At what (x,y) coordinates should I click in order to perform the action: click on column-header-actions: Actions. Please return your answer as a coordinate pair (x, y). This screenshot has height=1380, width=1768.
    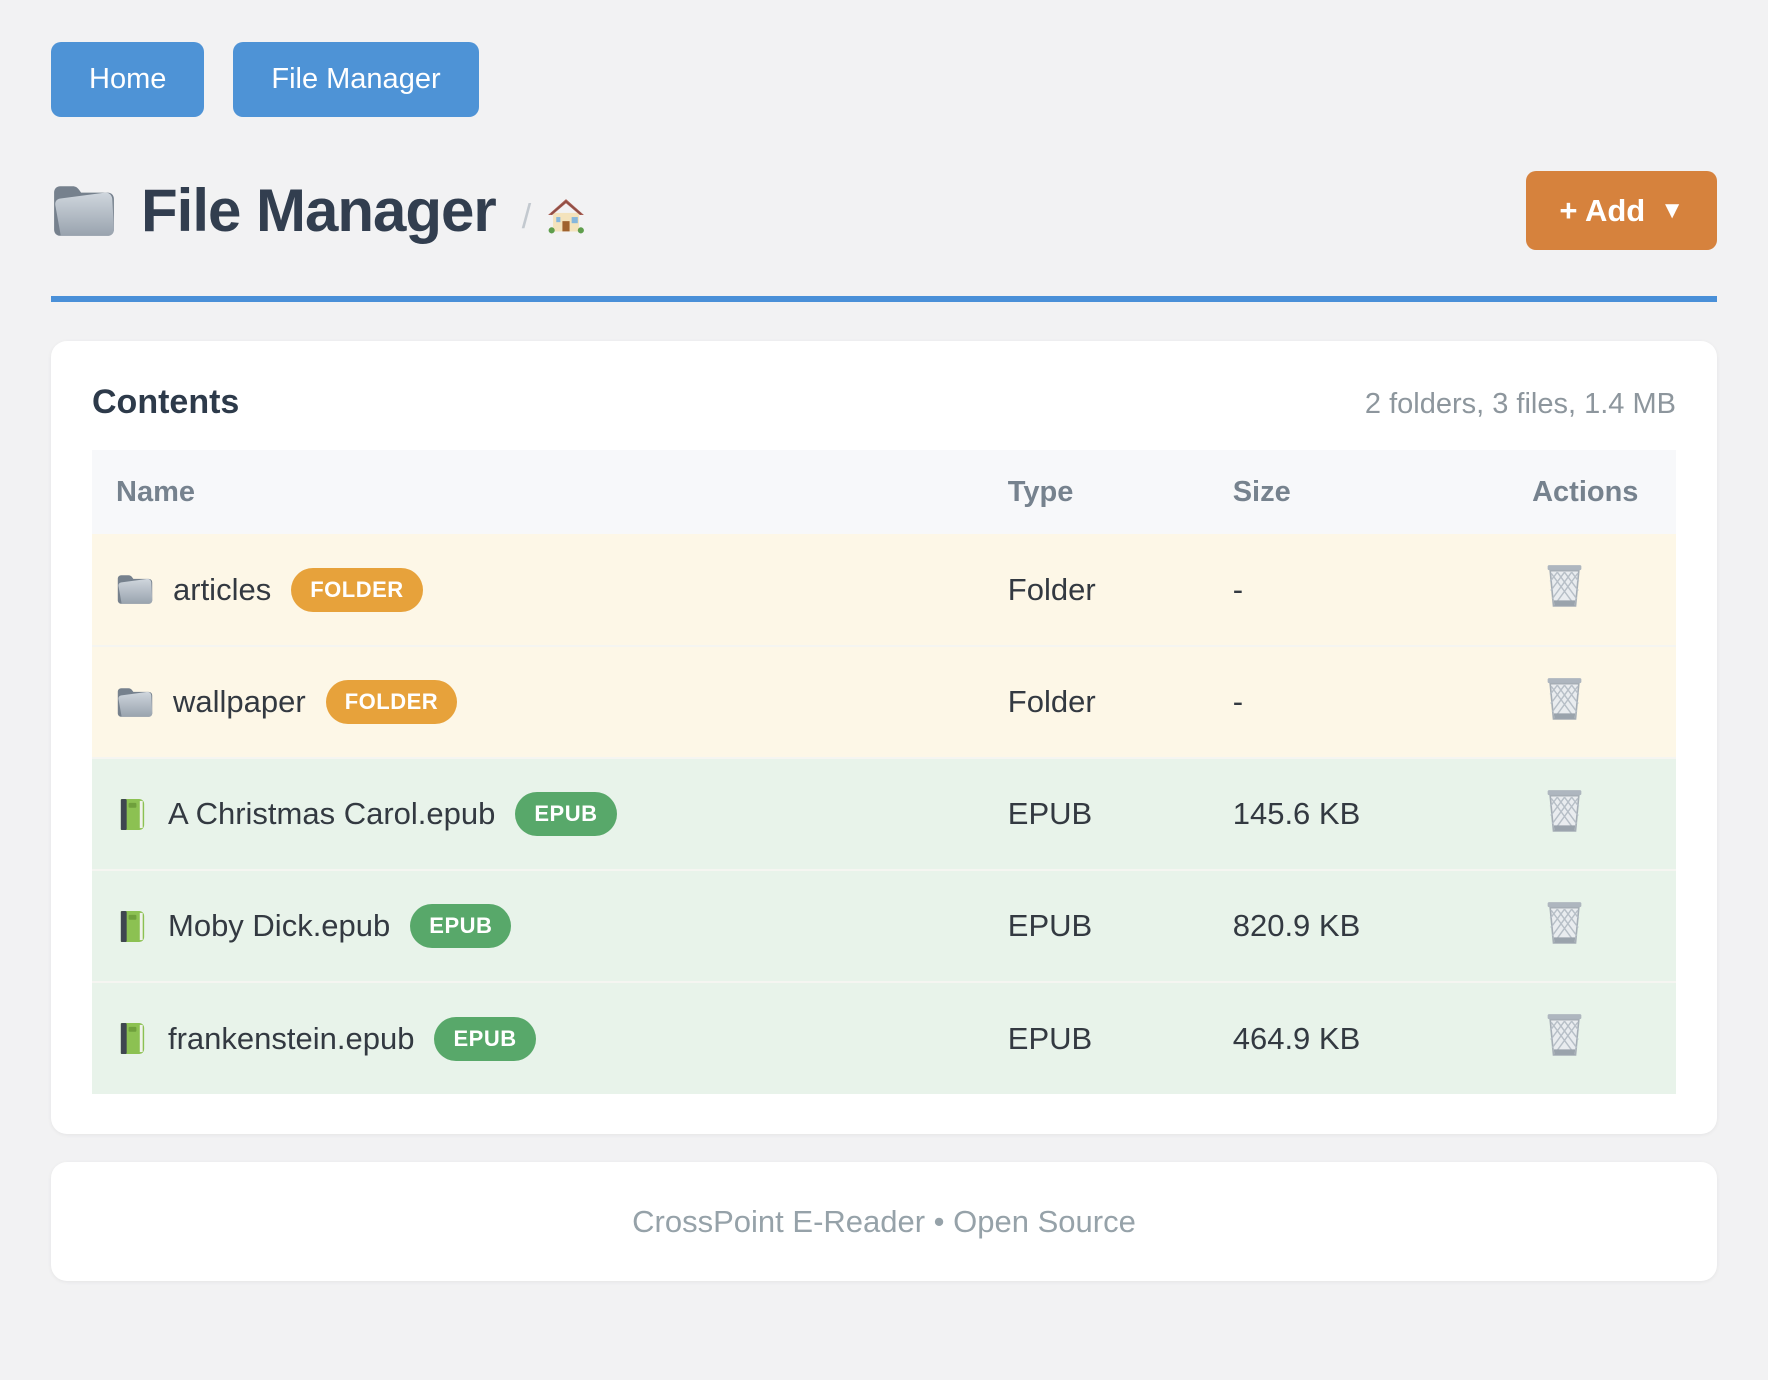
    Looking at the image, I should click on (1592, 492).